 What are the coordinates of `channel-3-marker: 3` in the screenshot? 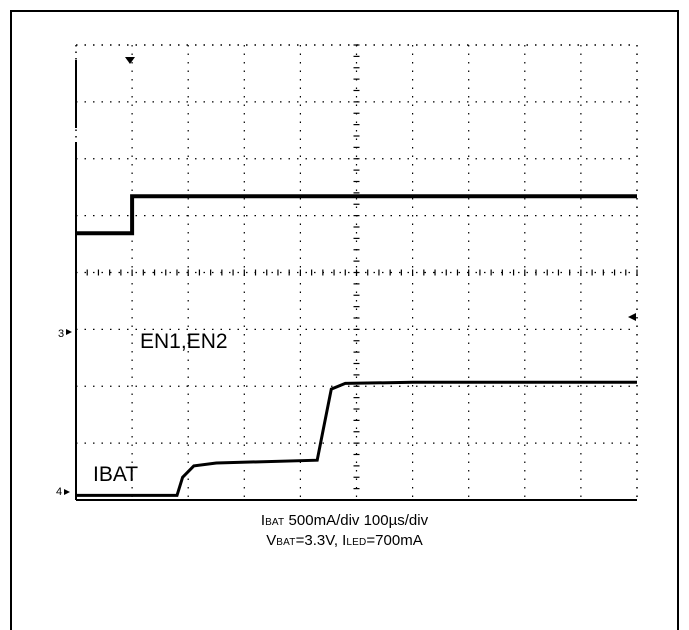 It's located at (61, 334).